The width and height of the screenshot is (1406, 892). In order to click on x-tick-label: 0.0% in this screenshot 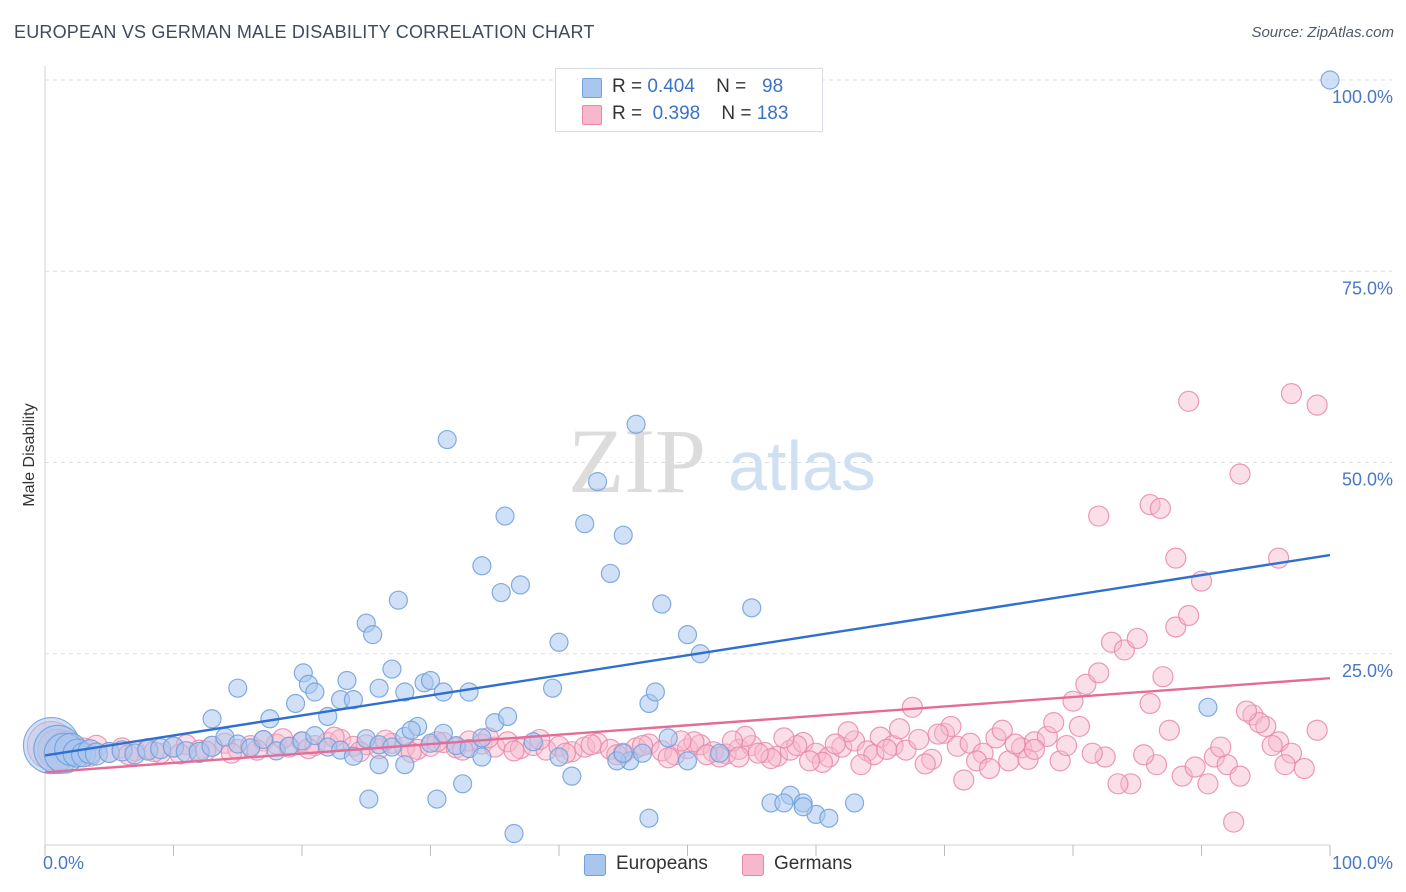, I will do `click(63, 863)`.